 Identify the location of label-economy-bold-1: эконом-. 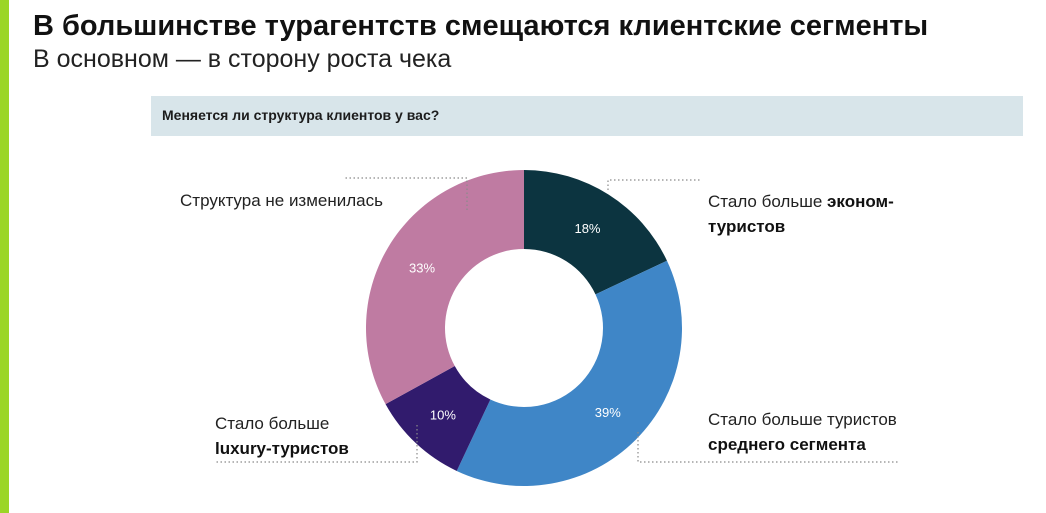
(860, 201).